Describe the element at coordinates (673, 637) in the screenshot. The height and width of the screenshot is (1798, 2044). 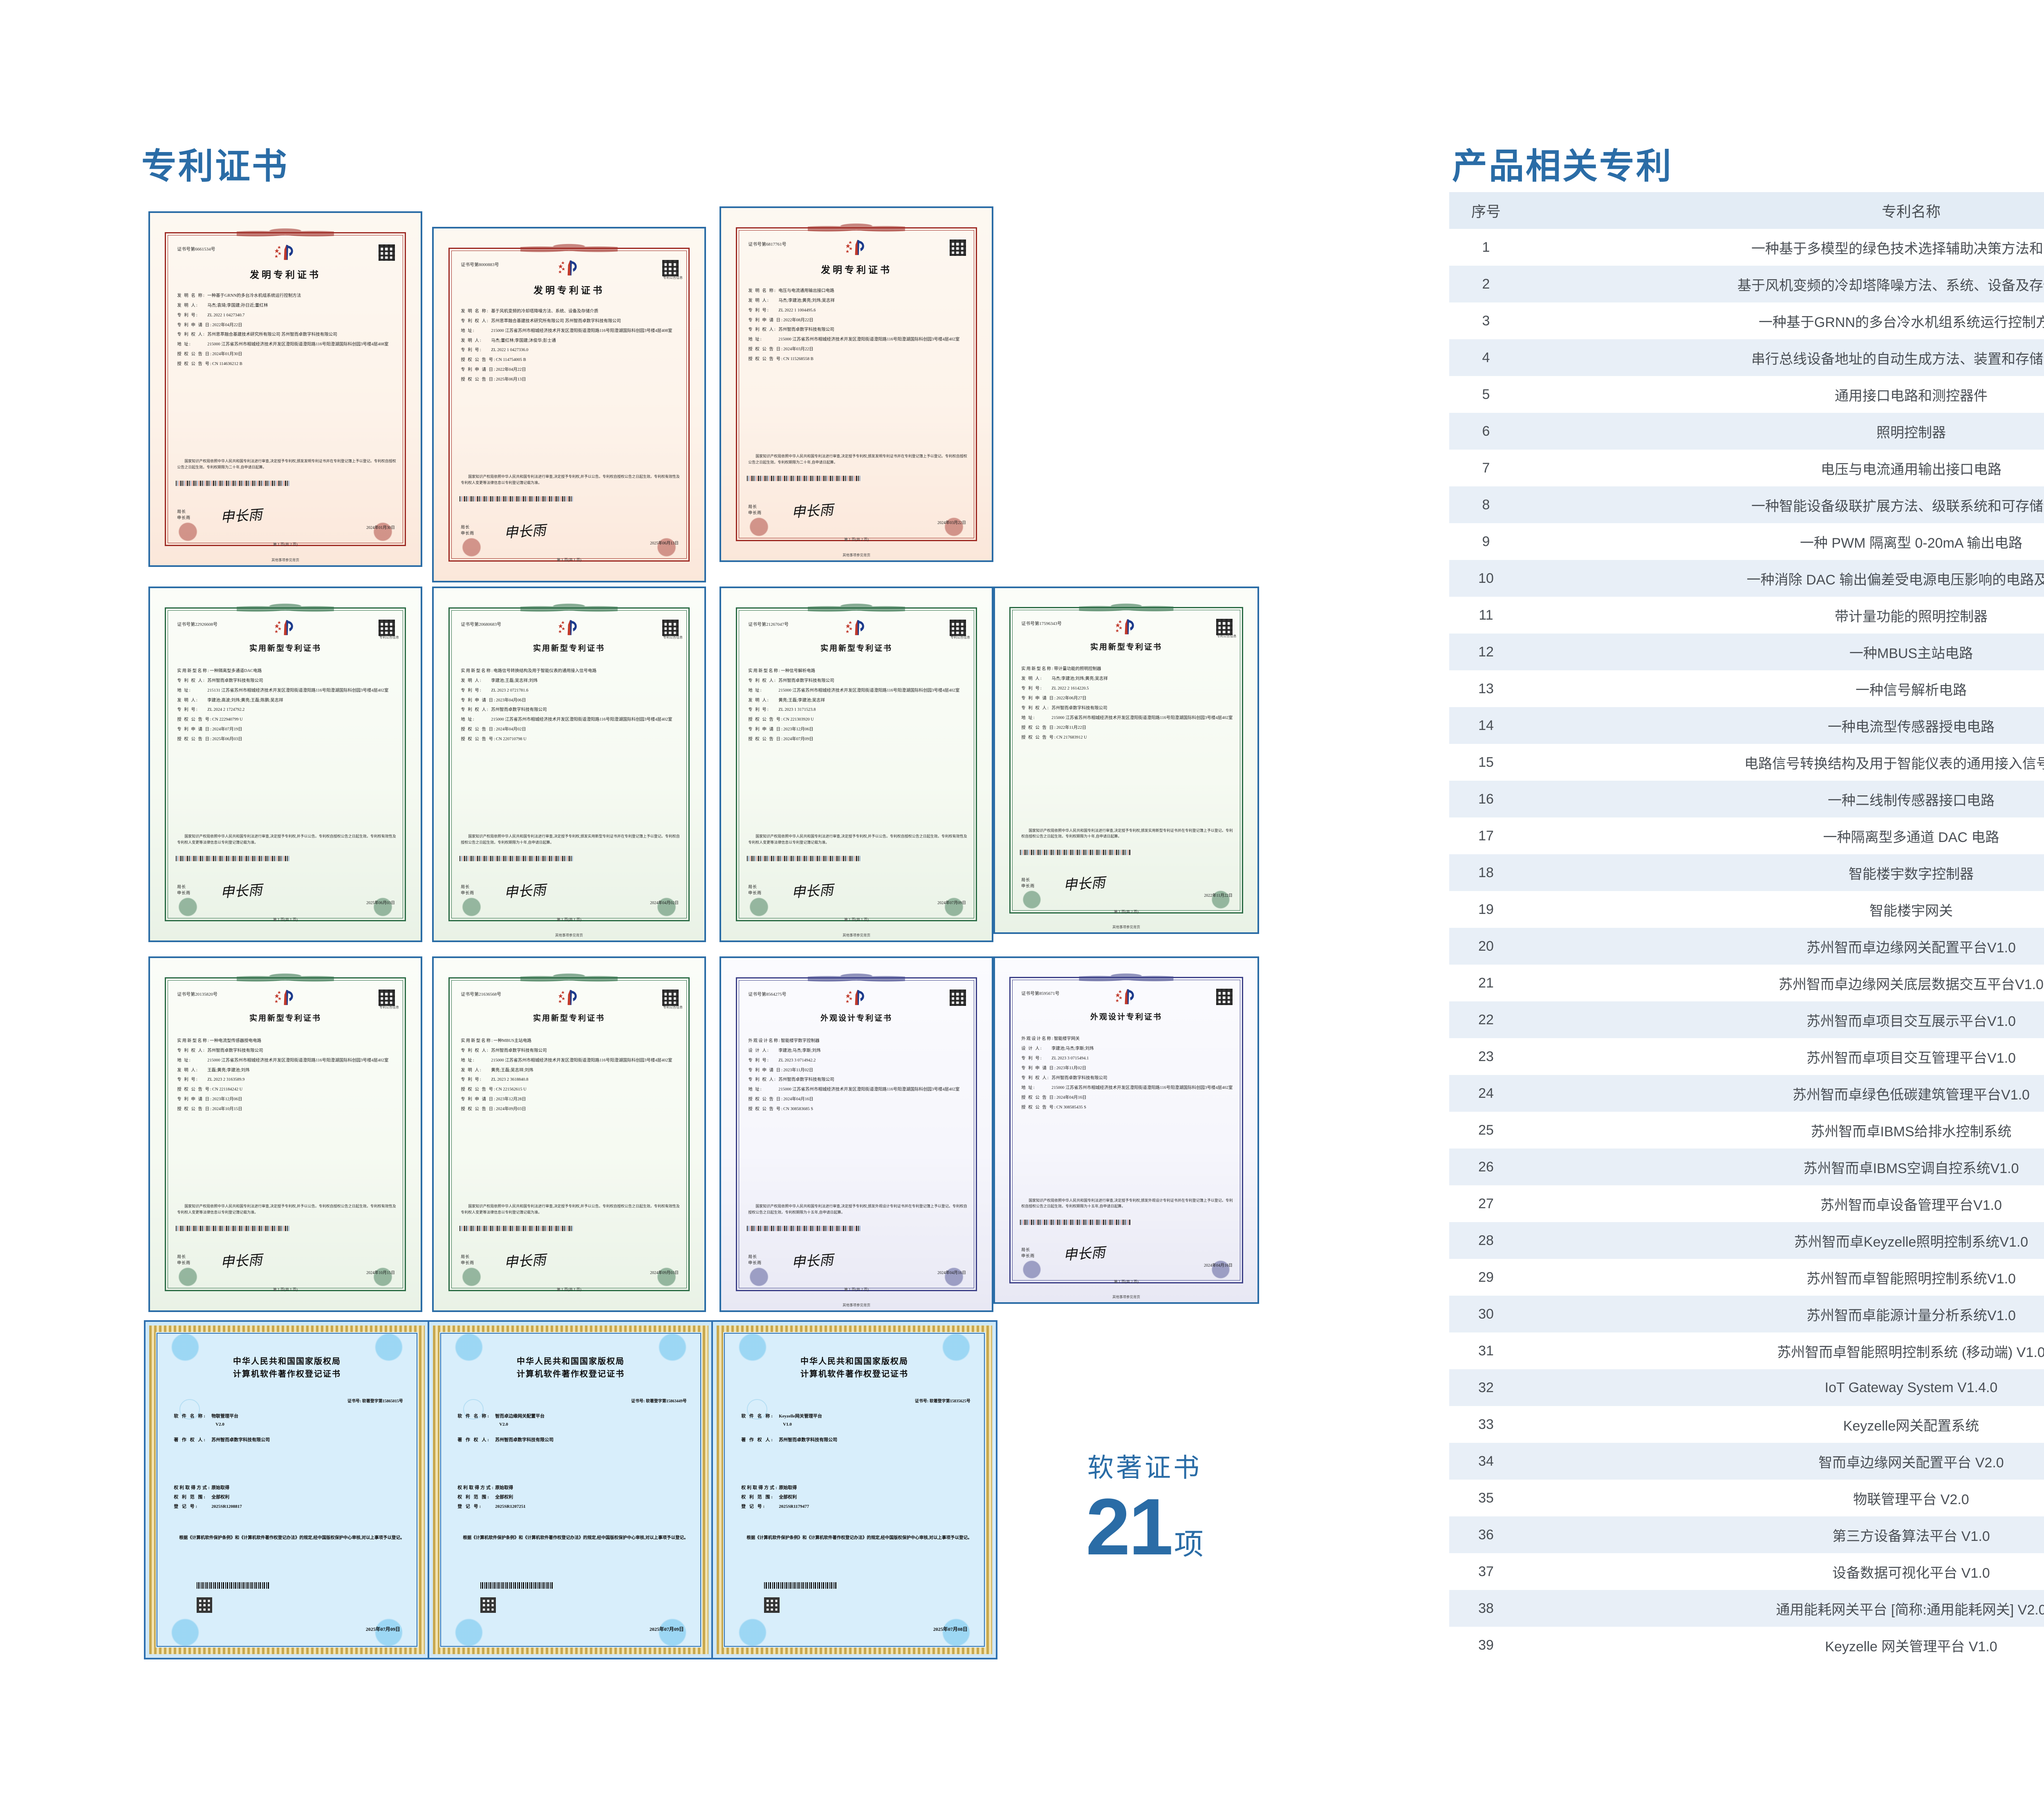
I see `qr-code-label: 专利公告信息` at that location.